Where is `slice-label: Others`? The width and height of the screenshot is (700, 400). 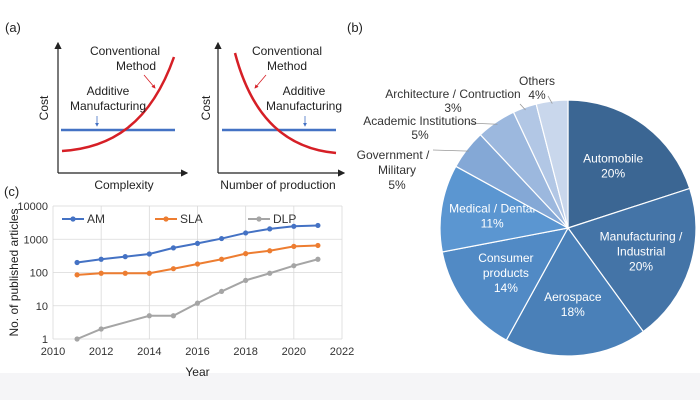 slice-label: Others is located at coordinates (537, 81).